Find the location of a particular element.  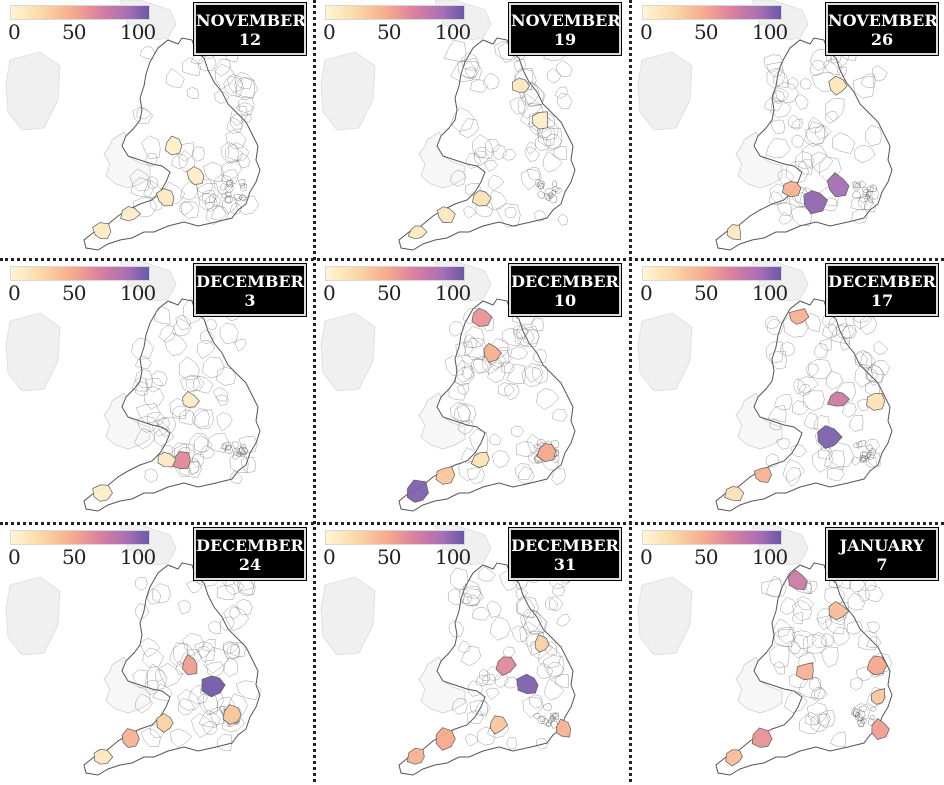

ireland-outline is located at coordinates (348, 91).